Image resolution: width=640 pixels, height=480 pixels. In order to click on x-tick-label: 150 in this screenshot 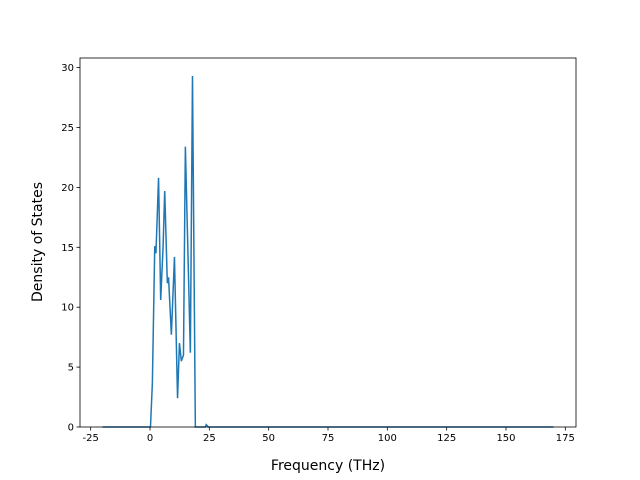, I will do `click(505, 438)`.